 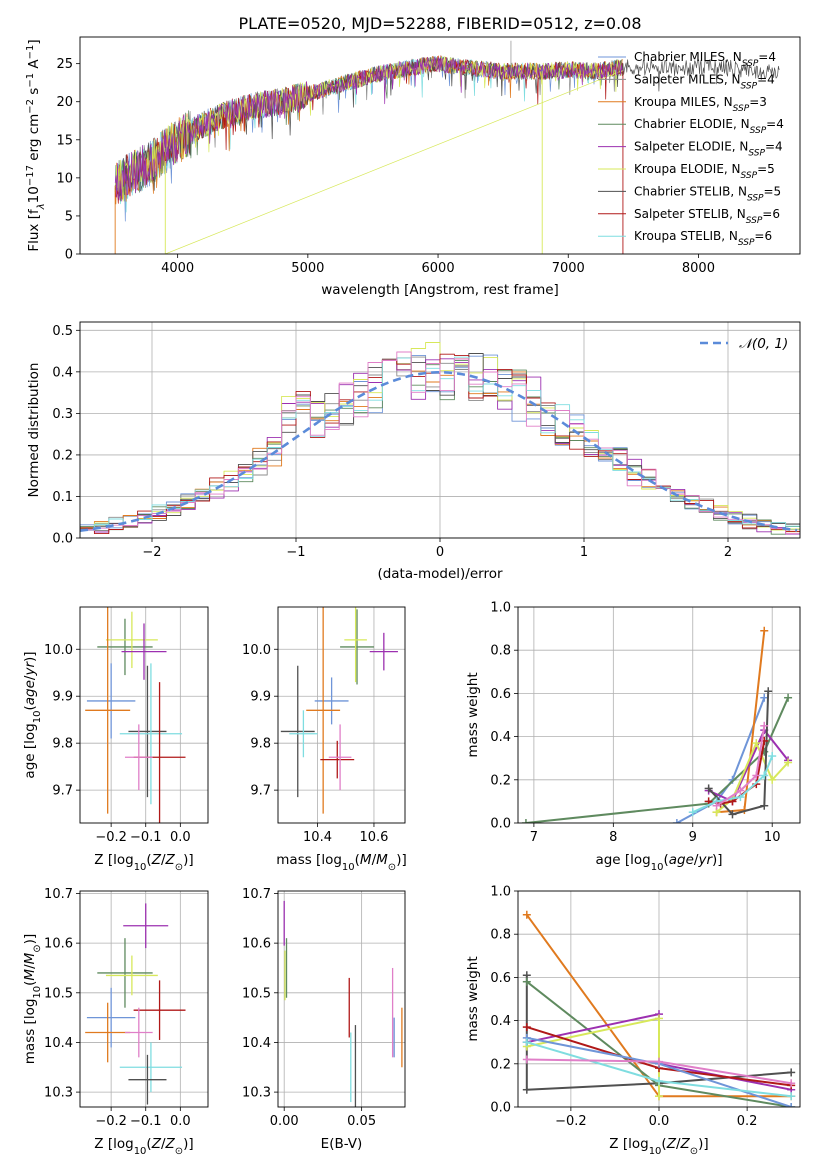 What do you see at coordinates (707, 216) in the screenshot?
I see `legend-entry: Salpeter STELIB, NSSP=6` at bounding box center [707, 216].